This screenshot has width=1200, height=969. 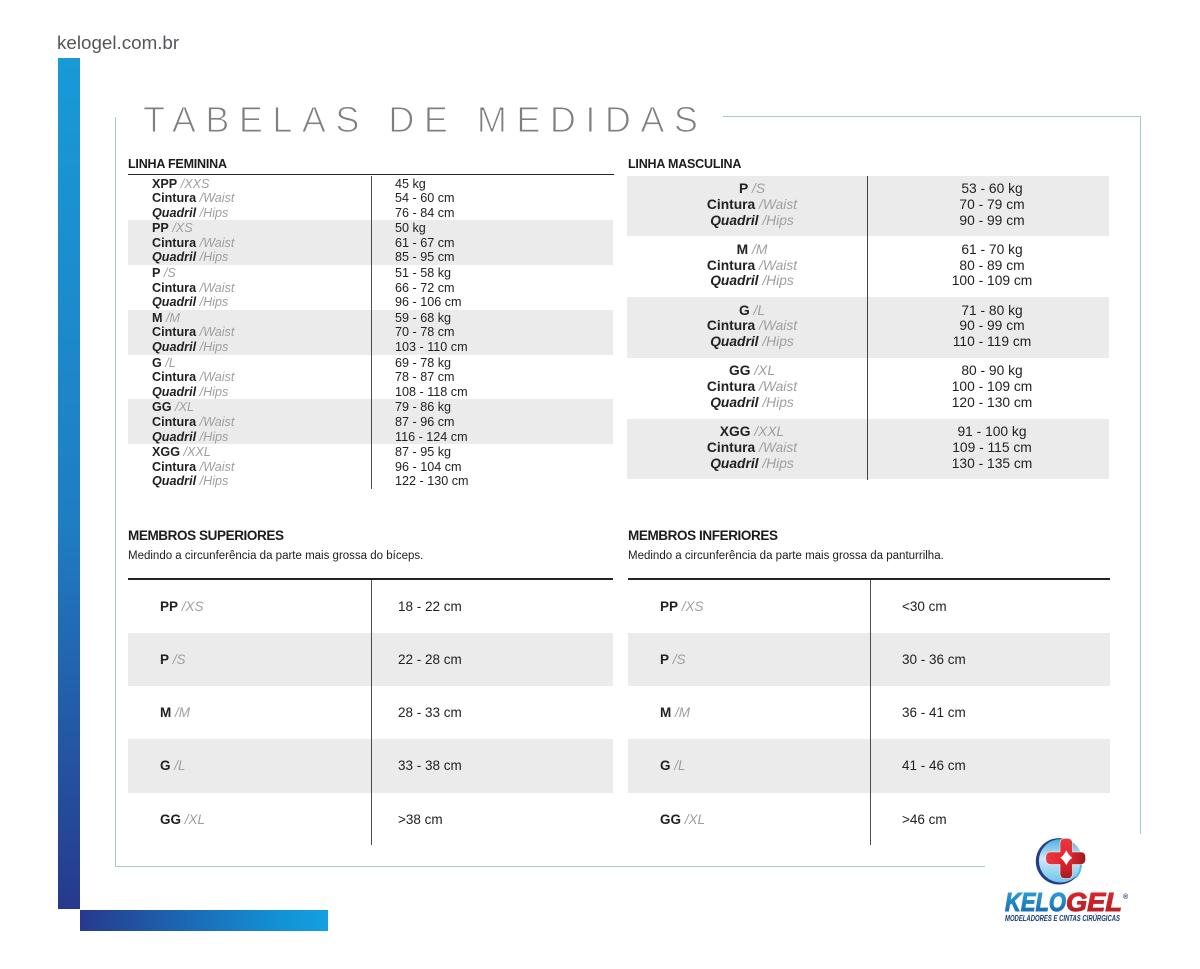 What do you see at coordinates (1062, 917) in the screenshot?
I see `svg-text:MODELADORES E CINTAS CIRÚRGICA: MODELADORES E CINTAS CIRÚRGICAS` at bounding box center [1062, 917].